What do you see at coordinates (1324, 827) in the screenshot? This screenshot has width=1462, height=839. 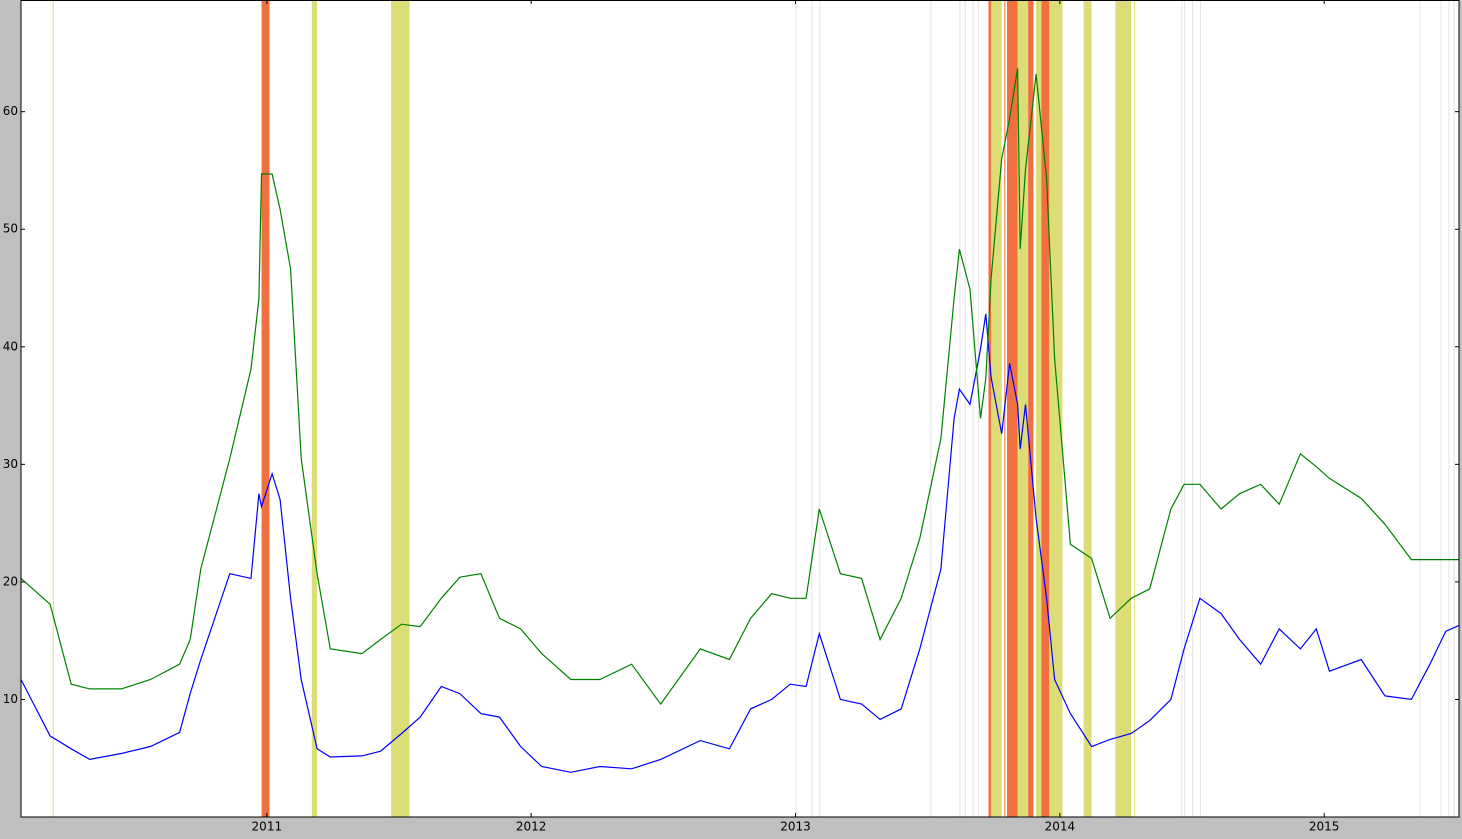 I see `x-tick-label: 2015` at bounding box center [1324, 827].